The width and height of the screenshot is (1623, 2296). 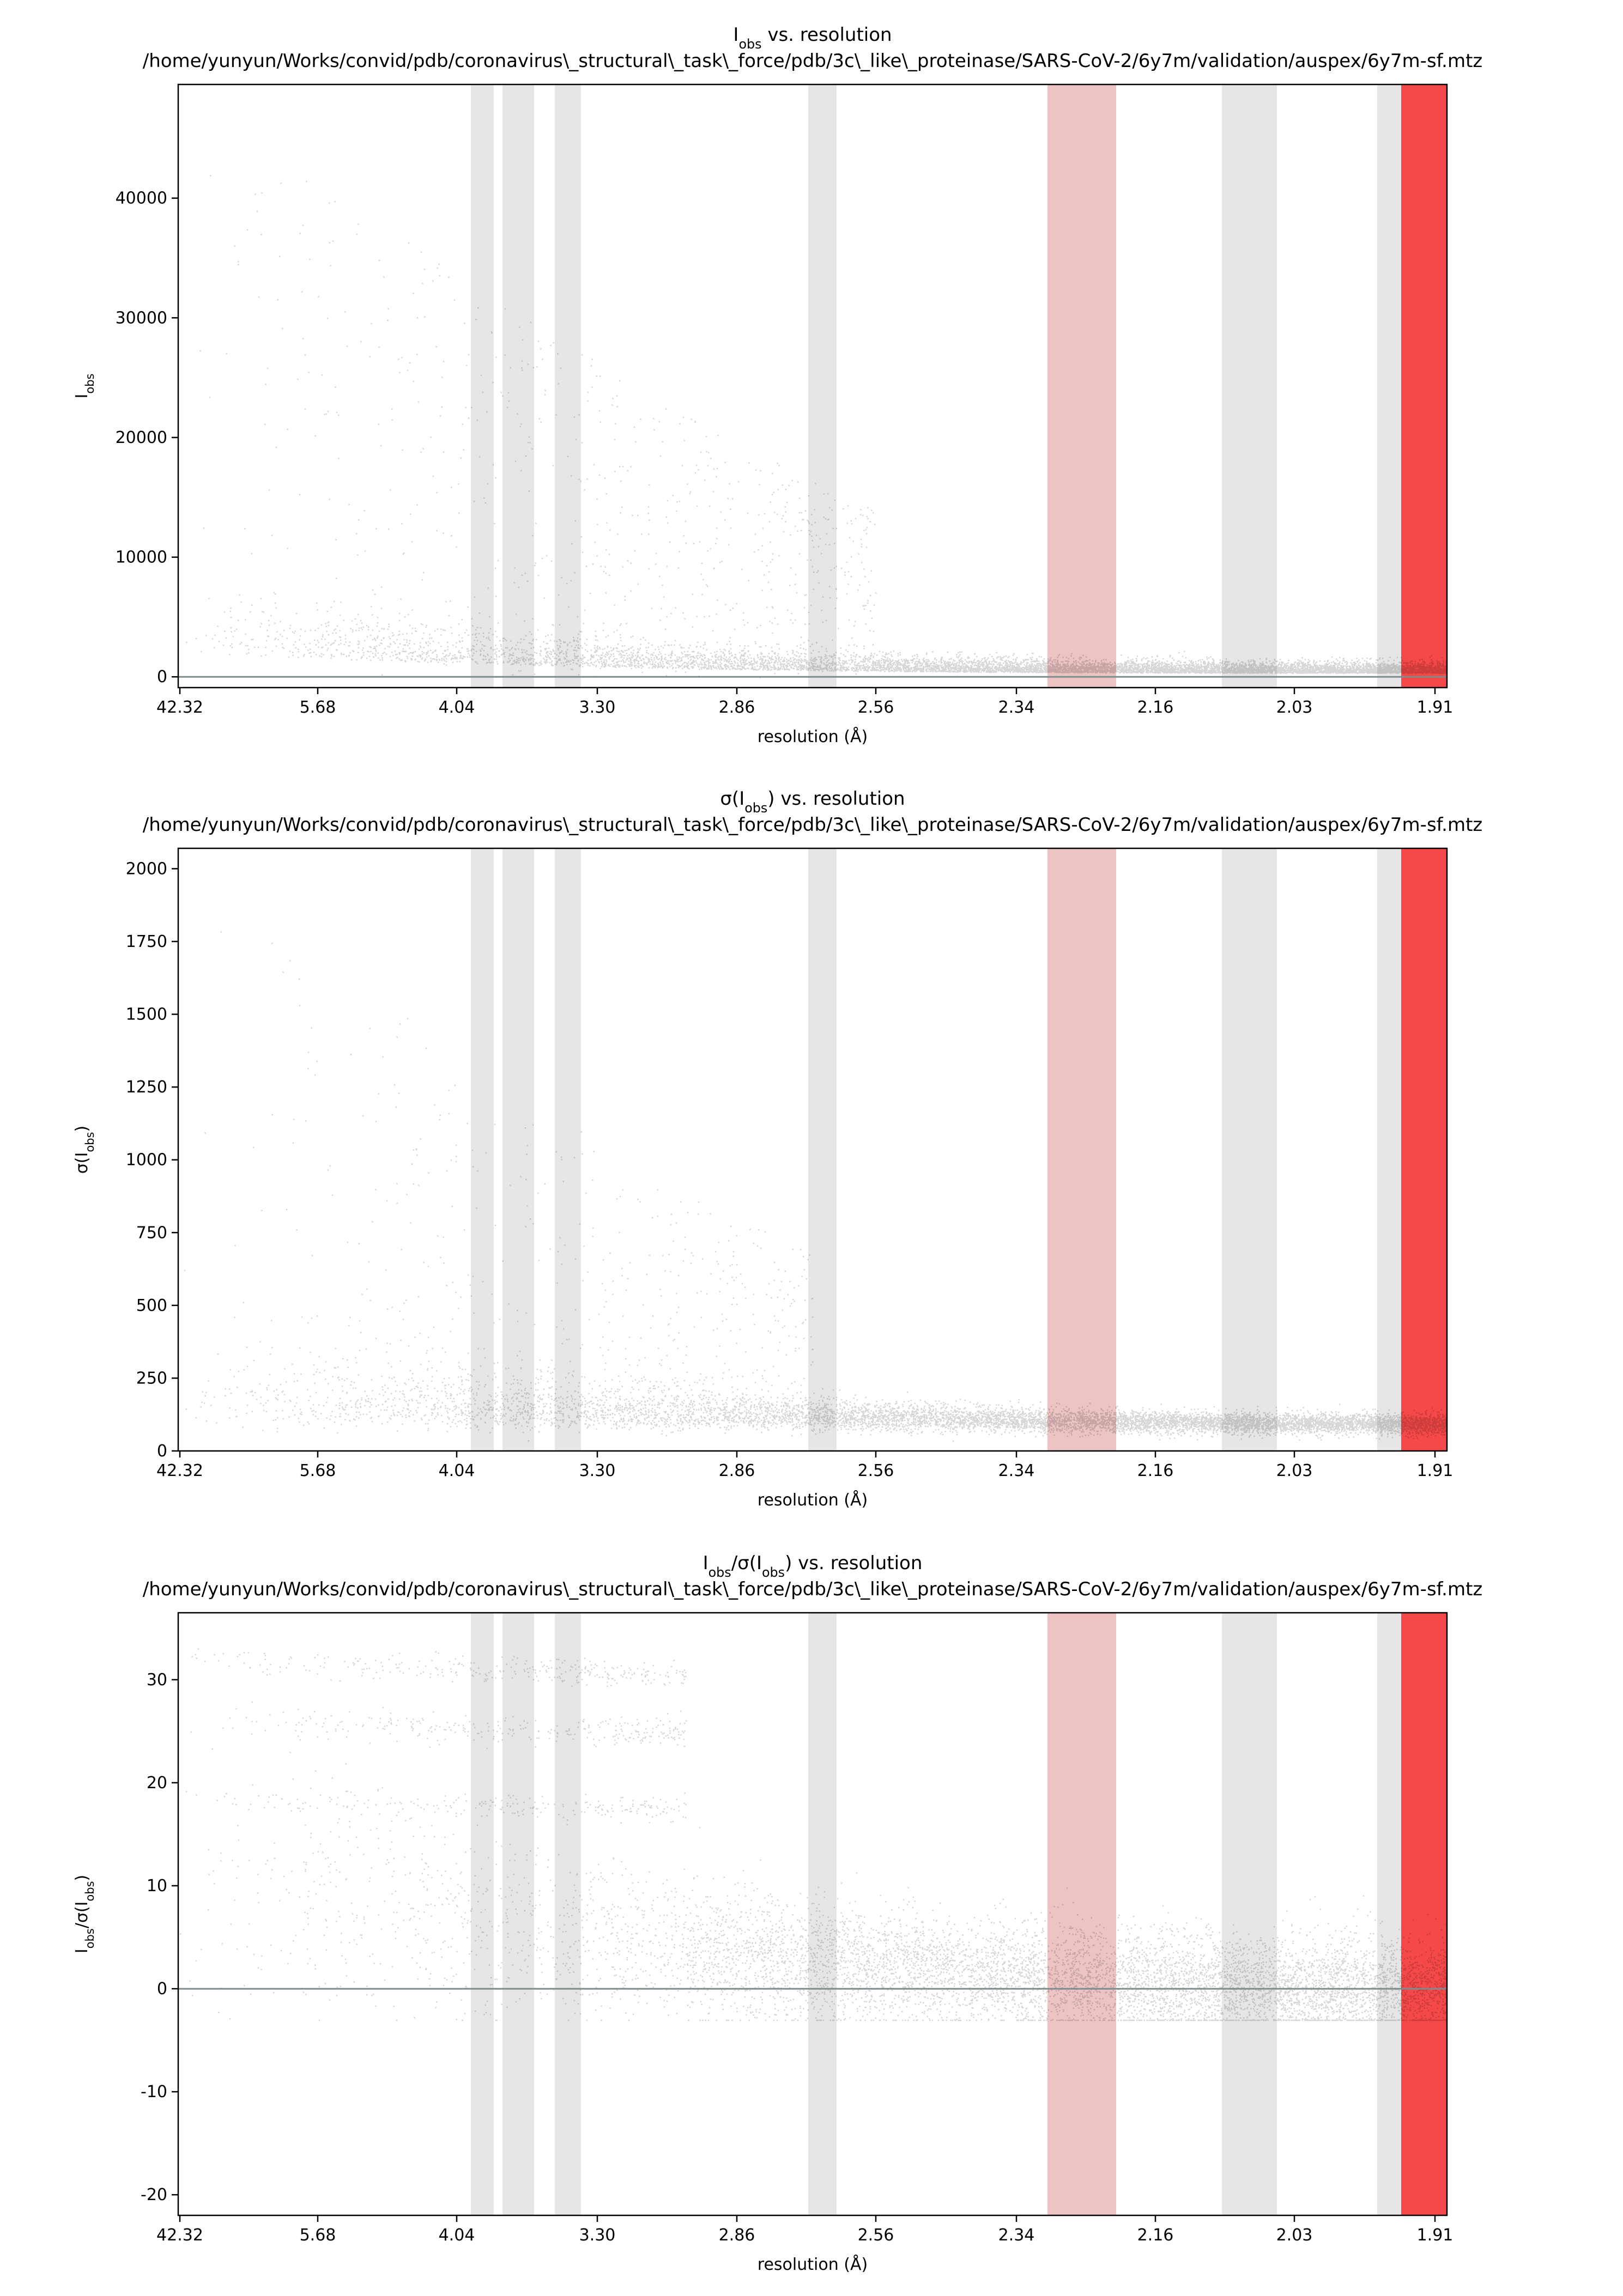 What do you see at coordinates (141, 198) in the screenshot?
I see `y-tick-label: 40000` at bounding box center [141, 198].